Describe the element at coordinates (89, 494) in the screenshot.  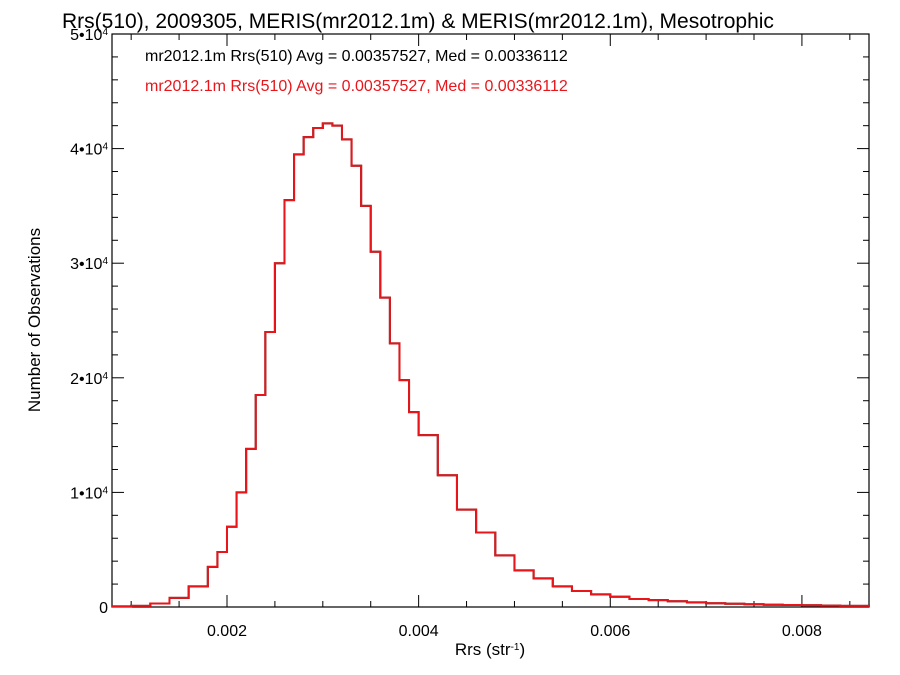
I see `y-tick-label: 1•104` at that location.